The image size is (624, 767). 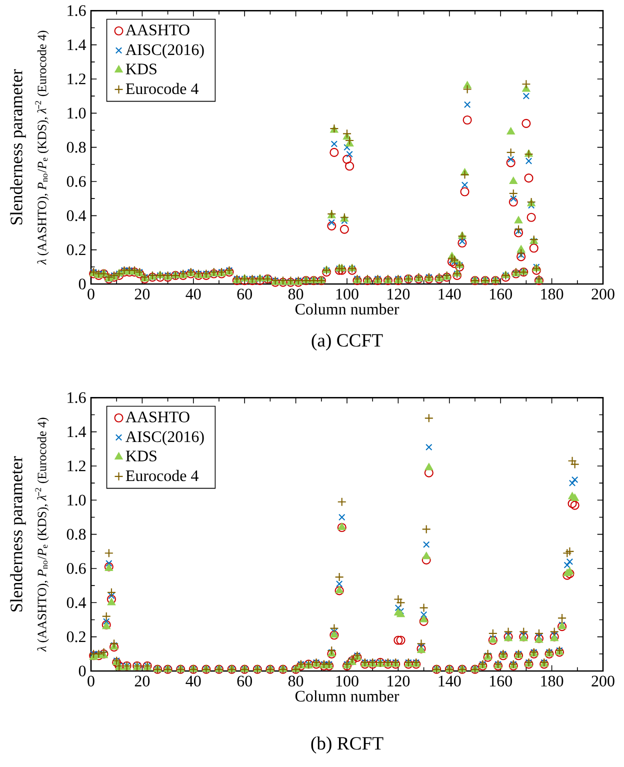 What do you see at coordinates (347, 745) in the screenshot?
I see `text: (b) RCFT` at bounding box center [347, 745].